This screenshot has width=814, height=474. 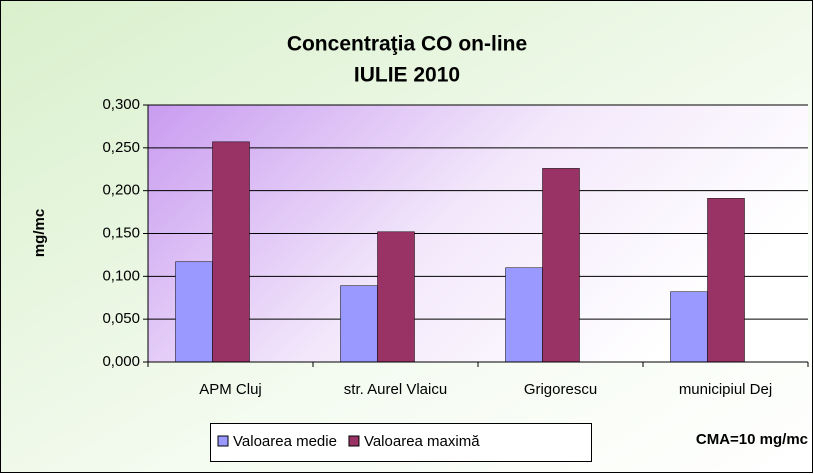 I want to click on y-axis-label: mg/mc, so click(x=39, y=233).